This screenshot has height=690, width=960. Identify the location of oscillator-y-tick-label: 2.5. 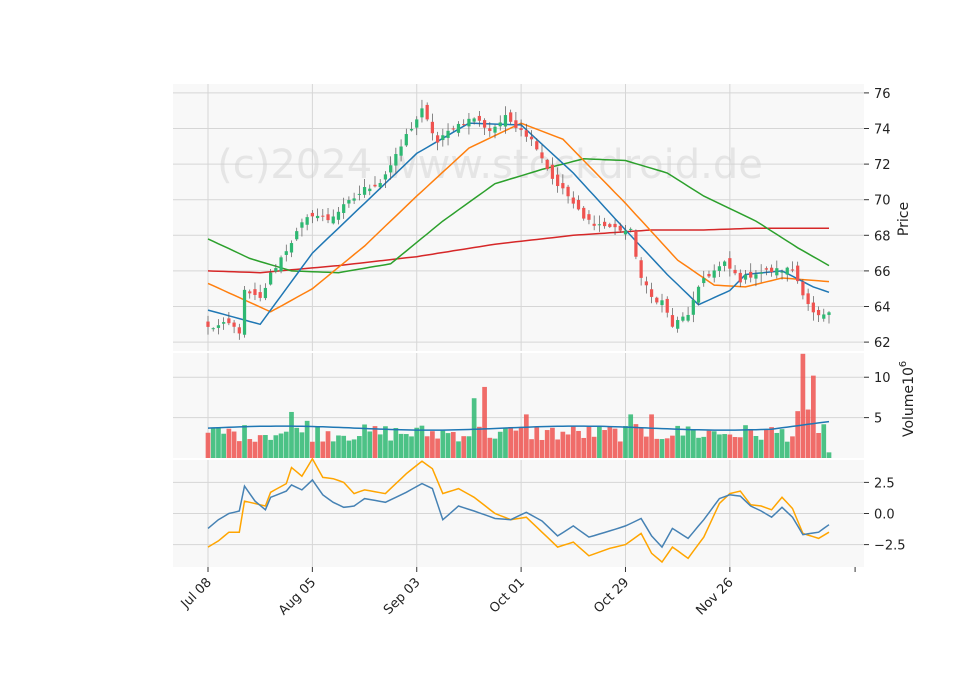
(884, 483).